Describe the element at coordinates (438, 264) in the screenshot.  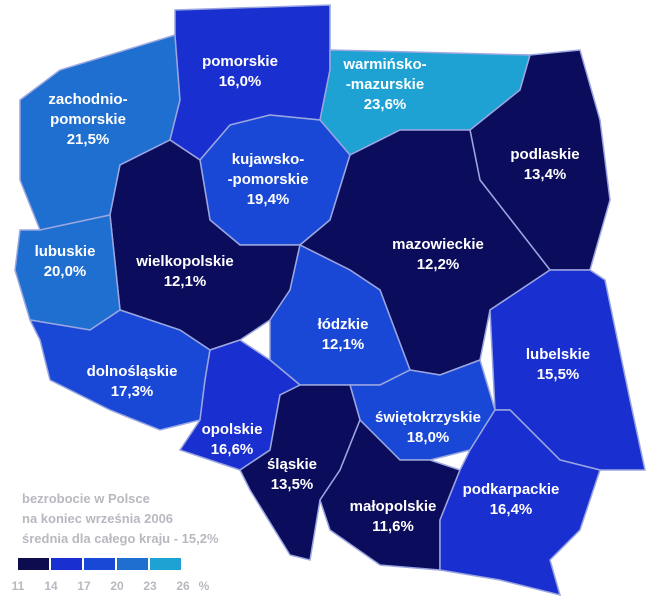
I see `region-value: 12,2%` at that location.